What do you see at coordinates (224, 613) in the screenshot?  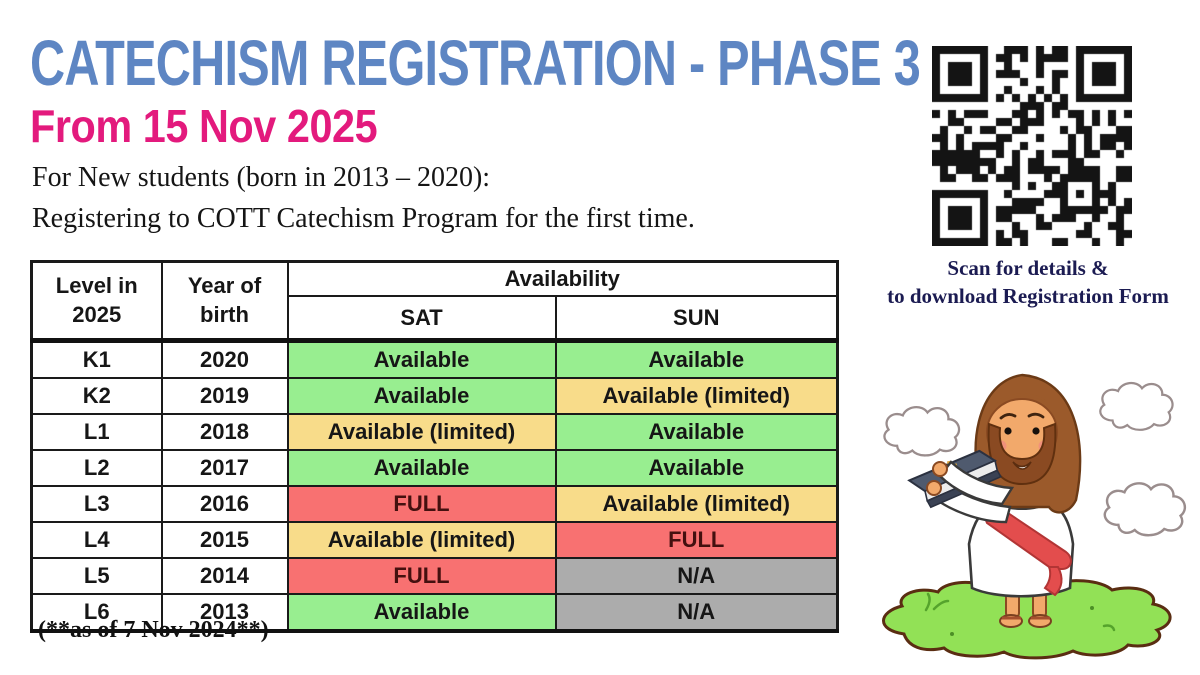 I see `year-cell: 2013` at bounding box center [224, 613].